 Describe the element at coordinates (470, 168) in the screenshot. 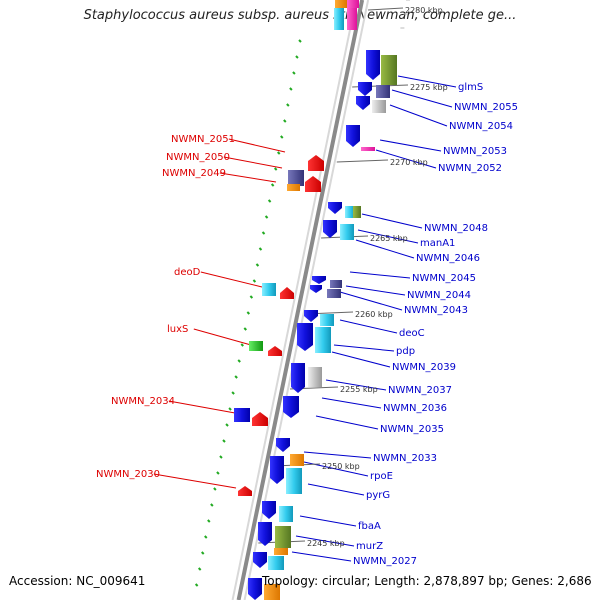

I see `gene-label-right: NWMN_2052` at that location.